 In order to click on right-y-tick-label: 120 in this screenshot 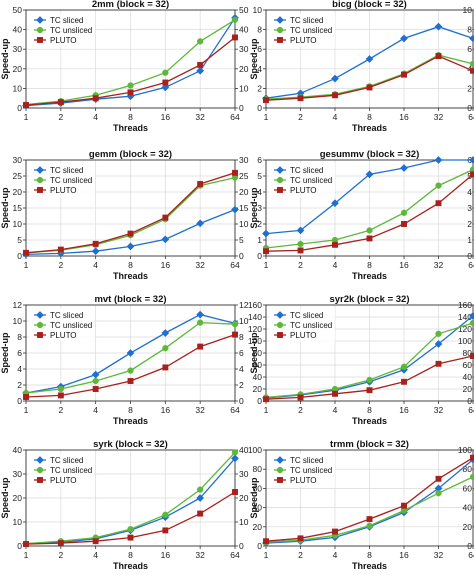, I will do `click(465, 329)`.